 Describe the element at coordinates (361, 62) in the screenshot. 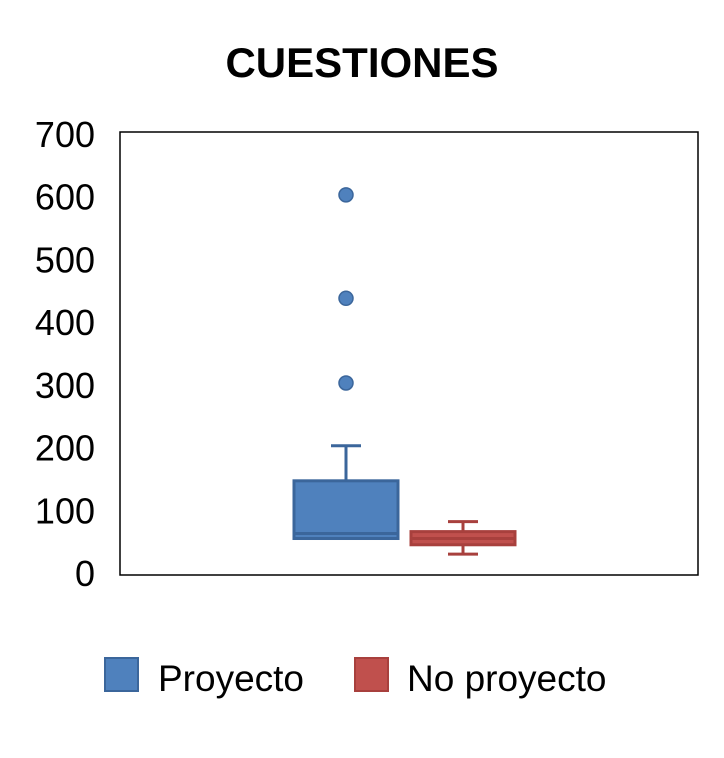

I see `chart-title: CUESTIONES` at that location.